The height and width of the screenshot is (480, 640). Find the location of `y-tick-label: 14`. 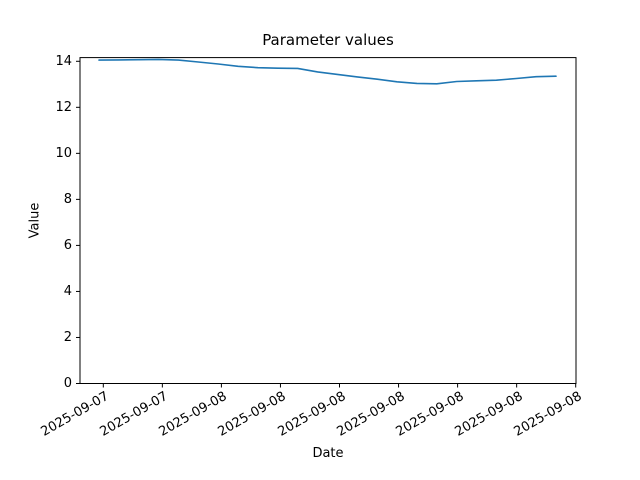

y-tick-label: 14 is located at coordinates (63, 61).